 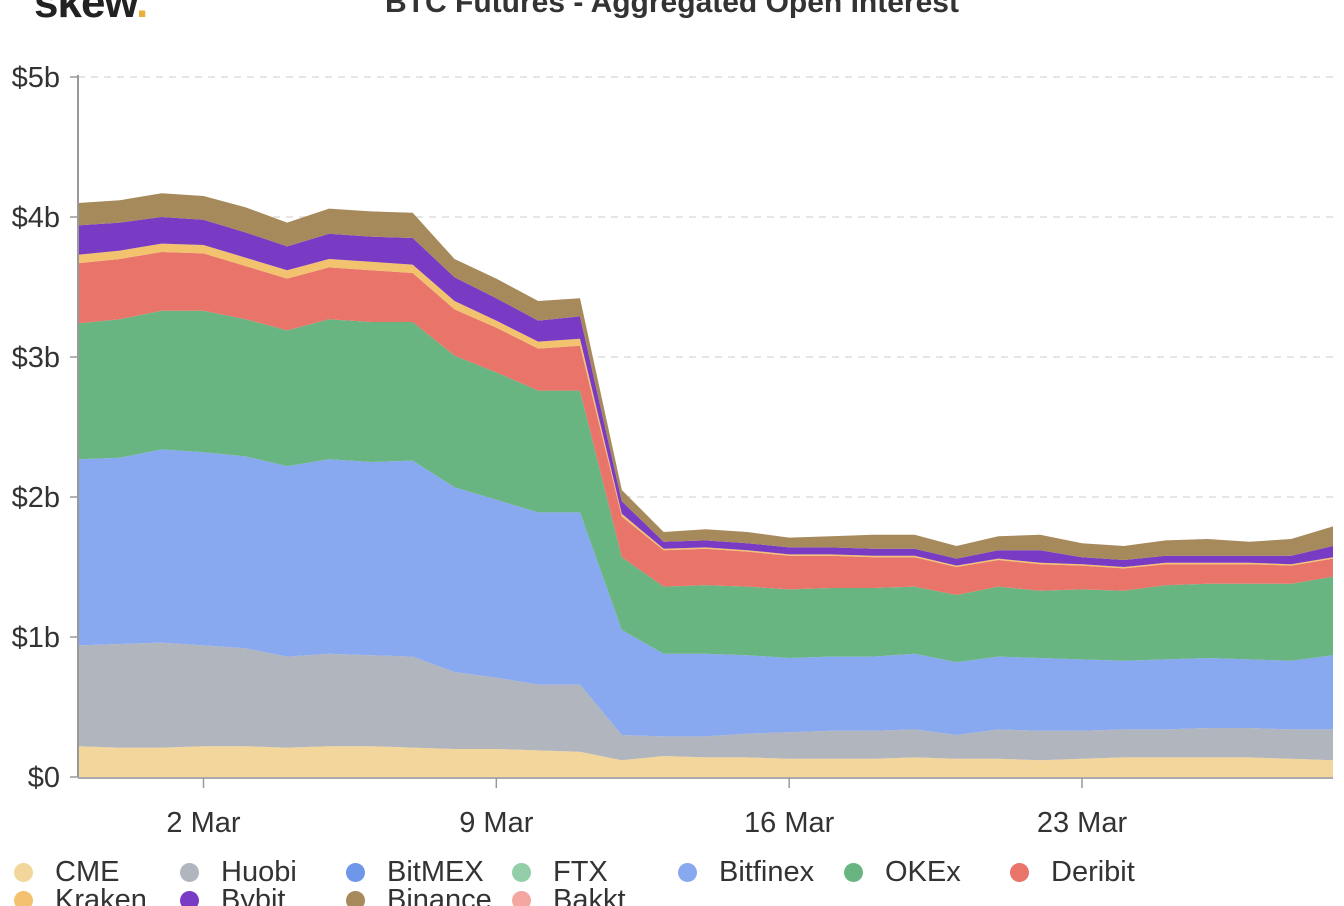 What do you see at coordinates (789, 823) in the screenshot?
I see `x-tick-label: 16 Mar` at bounding box center [789, 823].